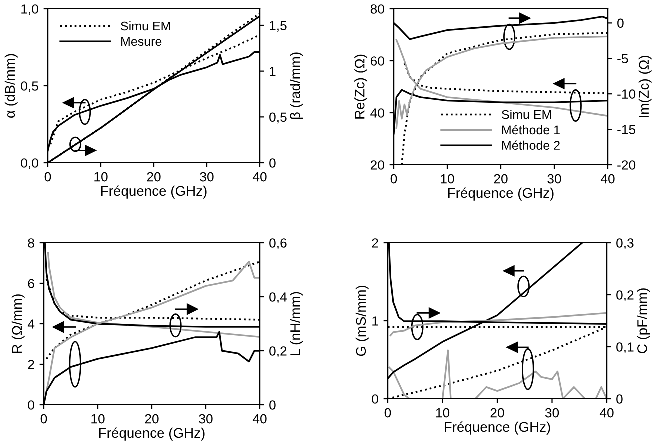  I want to click on y2-tick-label: -5, so click(623, 59).